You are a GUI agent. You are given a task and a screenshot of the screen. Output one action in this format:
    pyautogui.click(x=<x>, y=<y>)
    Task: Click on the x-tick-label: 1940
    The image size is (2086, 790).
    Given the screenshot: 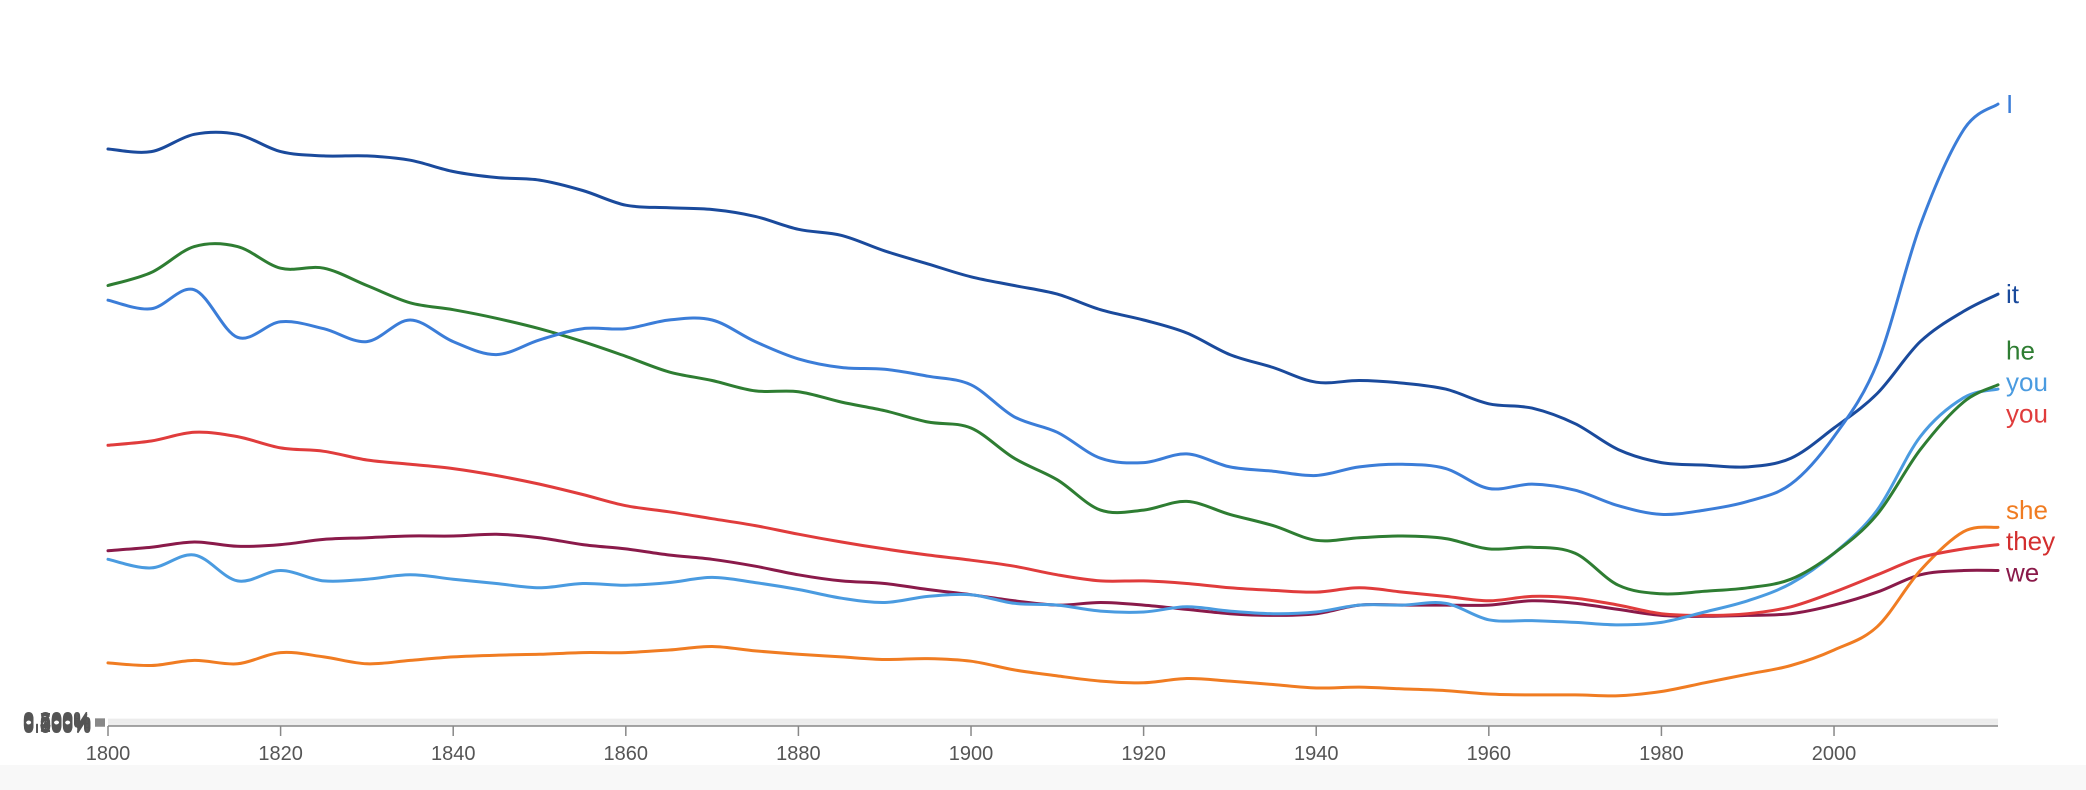 What is the action you would take?
    pyautogui.click(x=1316, y=754)
    